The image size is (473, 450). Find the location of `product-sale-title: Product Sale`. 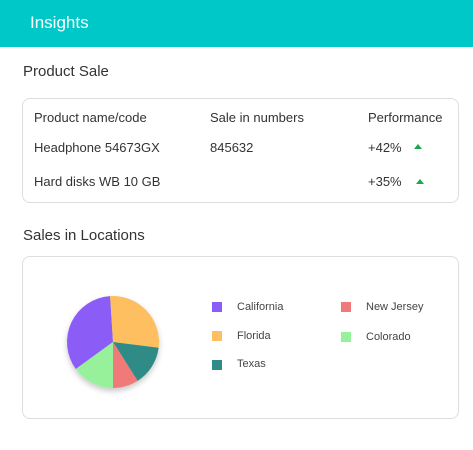

product-sale-title: Product Sale is located at coordinates (66, 71).